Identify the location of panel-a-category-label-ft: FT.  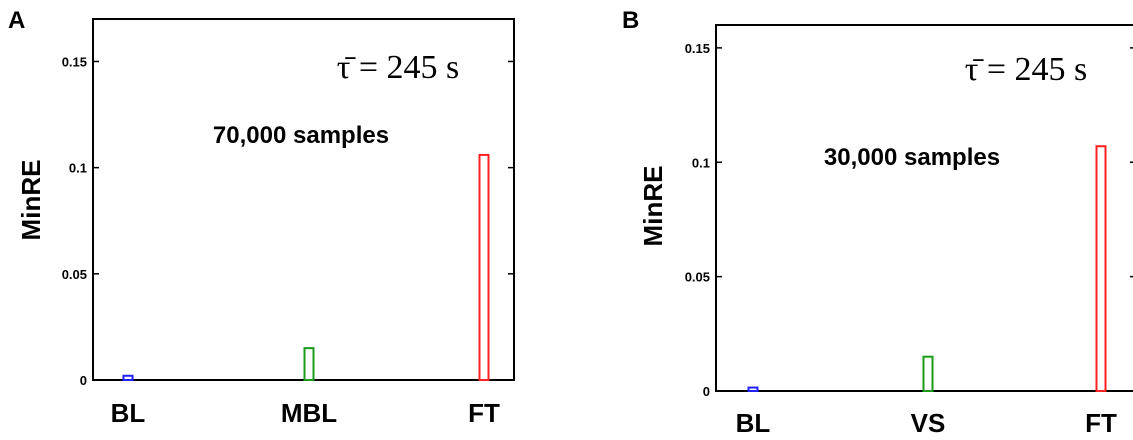
(484, 413).